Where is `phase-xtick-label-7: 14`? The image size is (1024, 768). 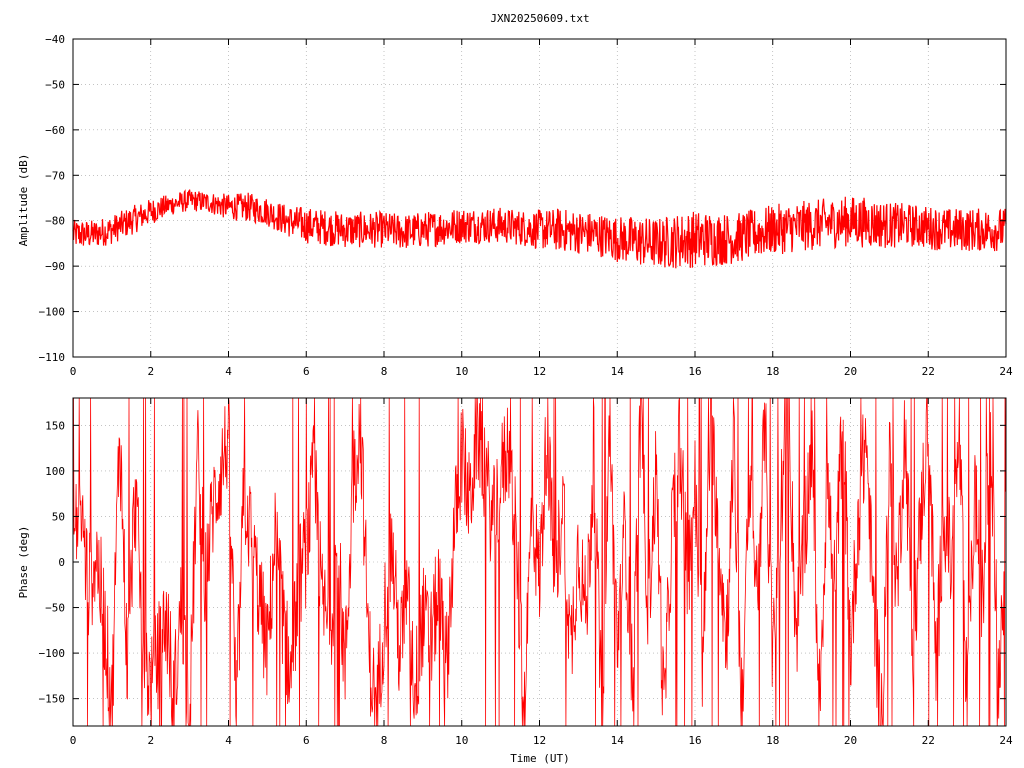 phase-xtick-label-7: 14 is located at coordinates (618, 740).